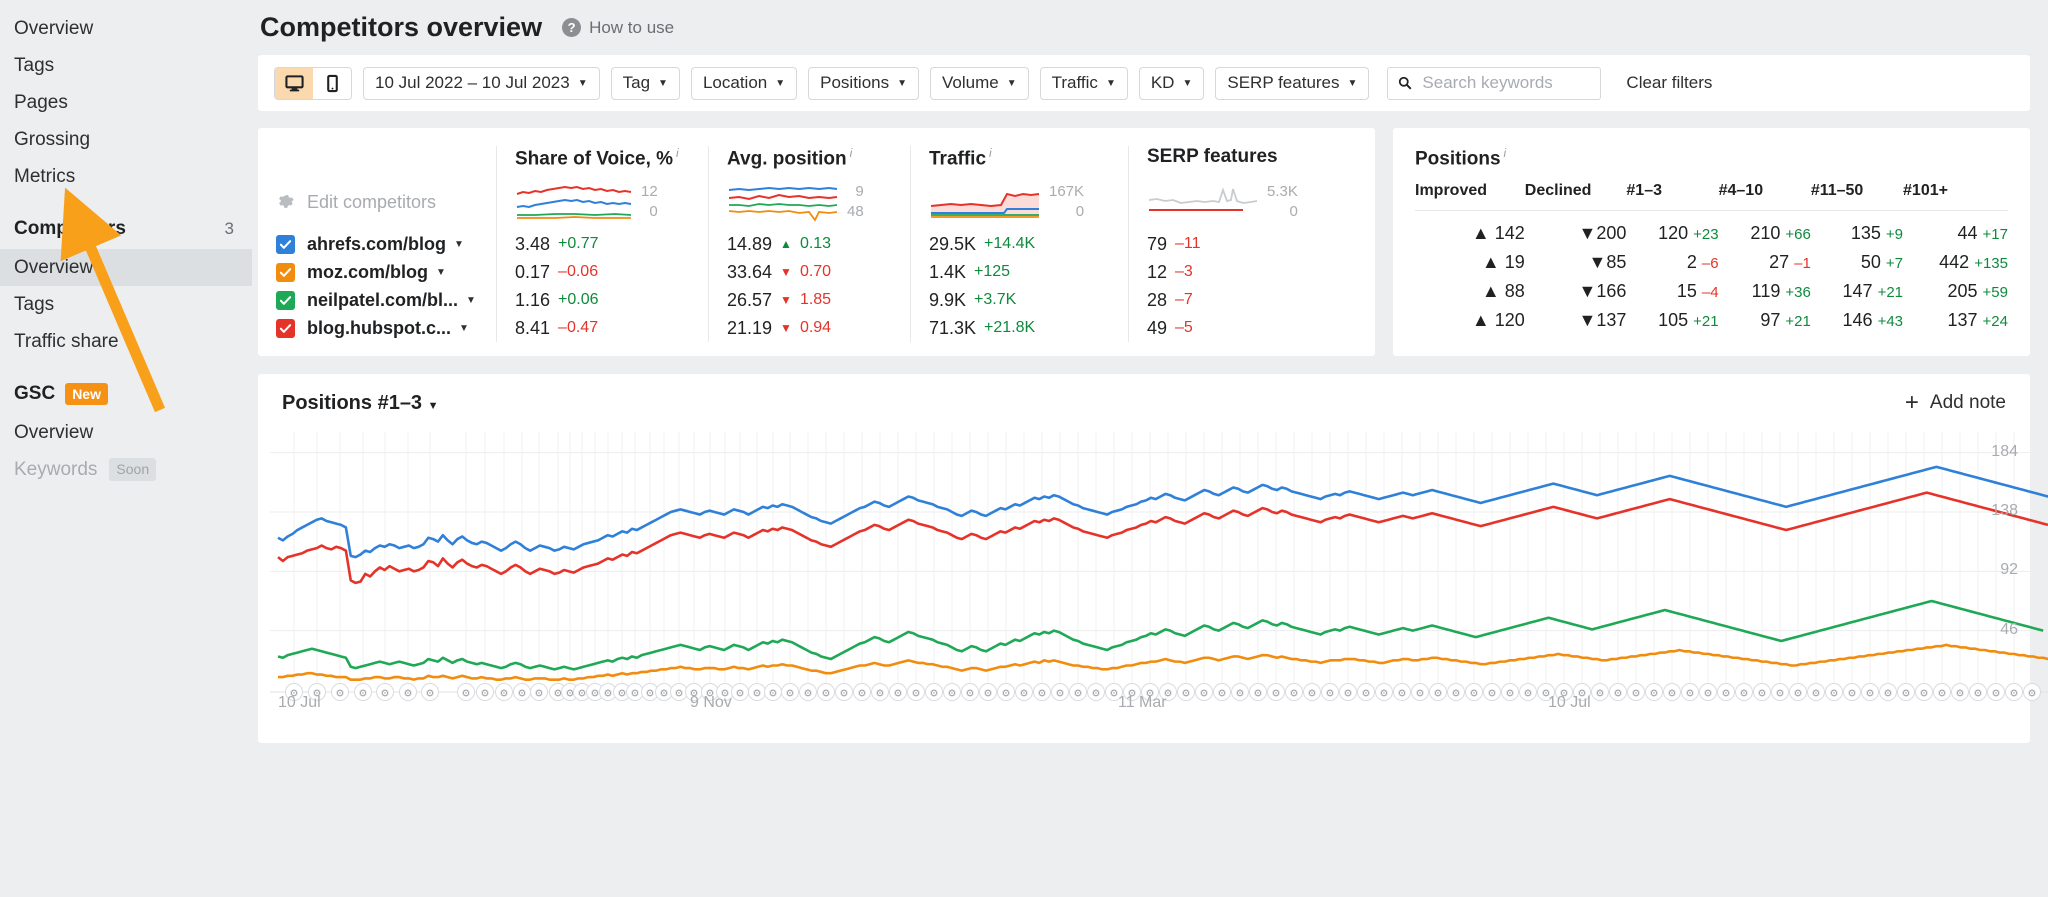 This screenshot has height=897, width=2048. What do you see at coordinates (786, 300) in the screenshot?
I see `trend-down-icon: ▼` at bounding box center [786, 300].